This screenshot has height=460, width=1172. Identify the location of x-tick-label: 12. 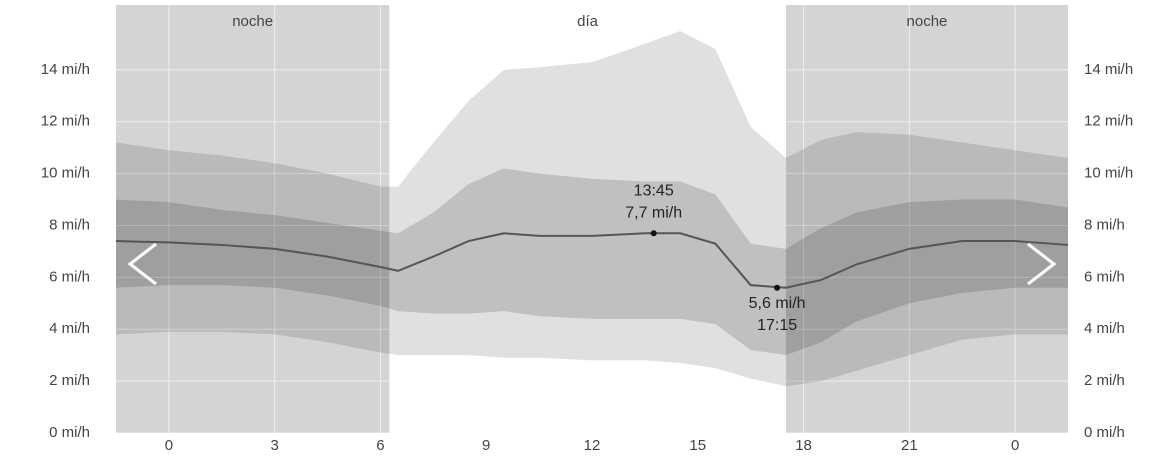
(592, 445).